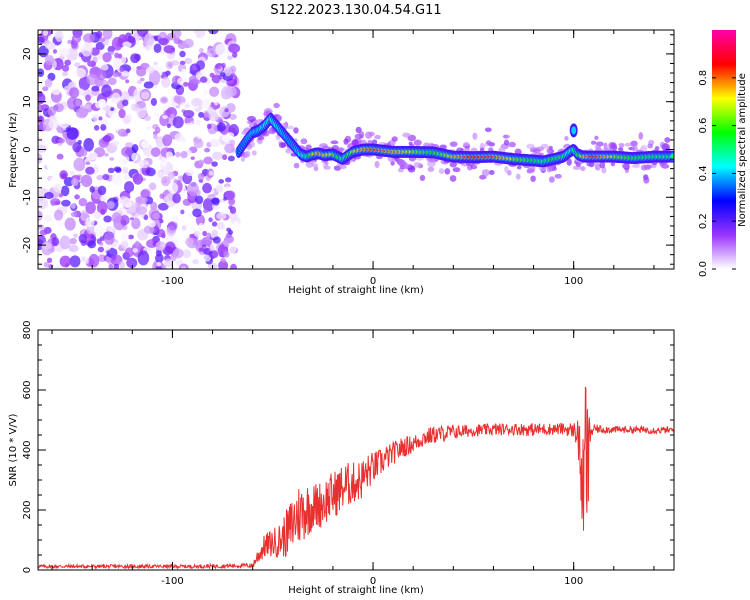  What do you see at coordinates (703, 78) in the screenshot?
I see `colorbar-tick-label: 0.8` at bounding box center [703, 78].